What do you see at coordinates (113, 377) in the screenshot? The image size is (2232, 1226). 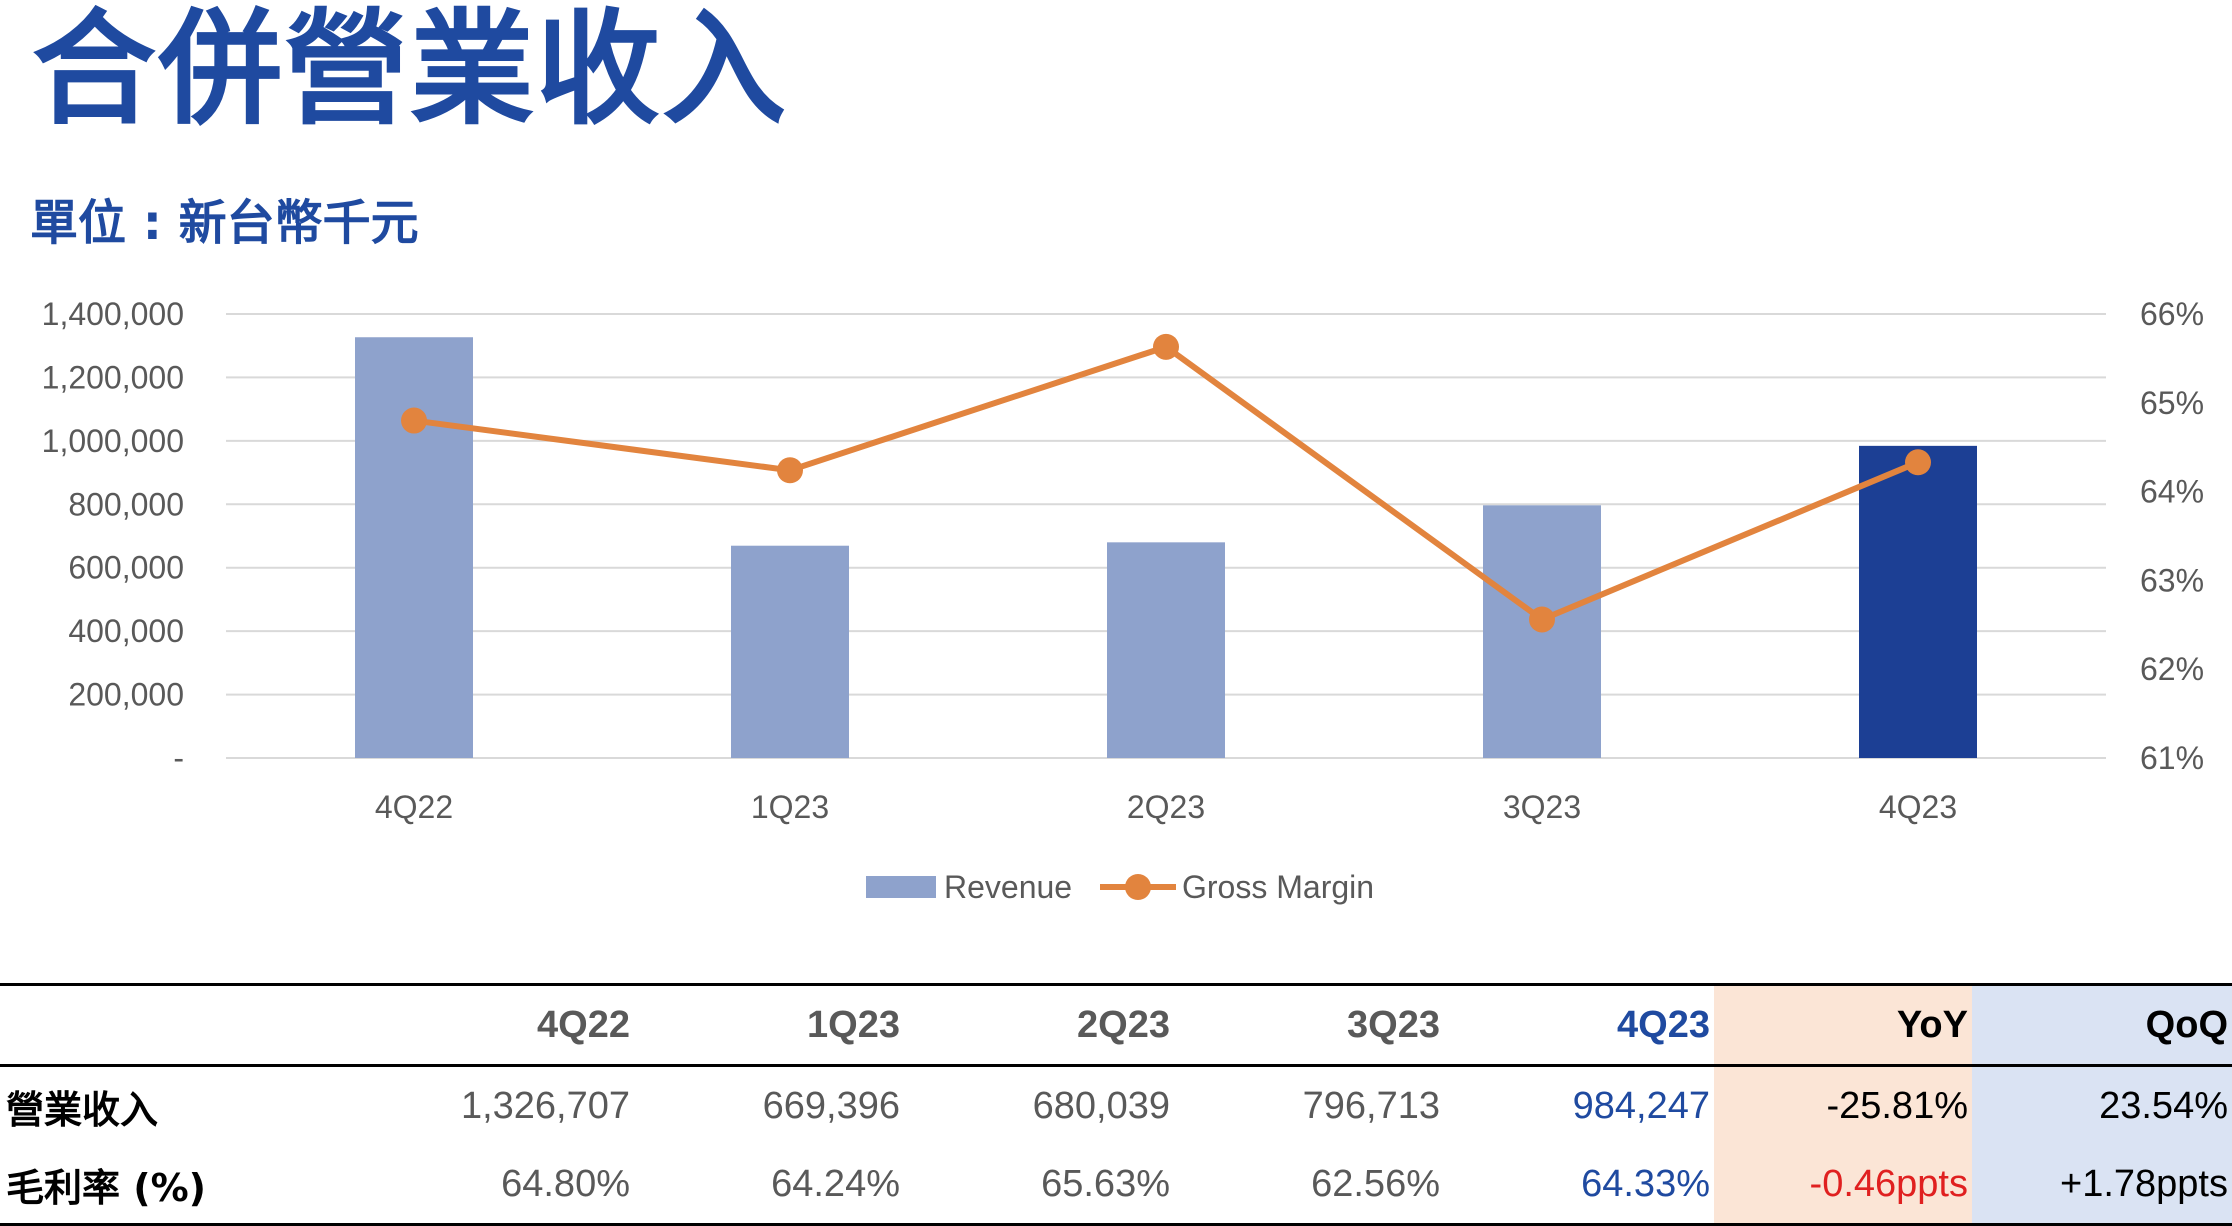 I see `left-tick-label: 1,200,000` at bounding box center [113, 377].